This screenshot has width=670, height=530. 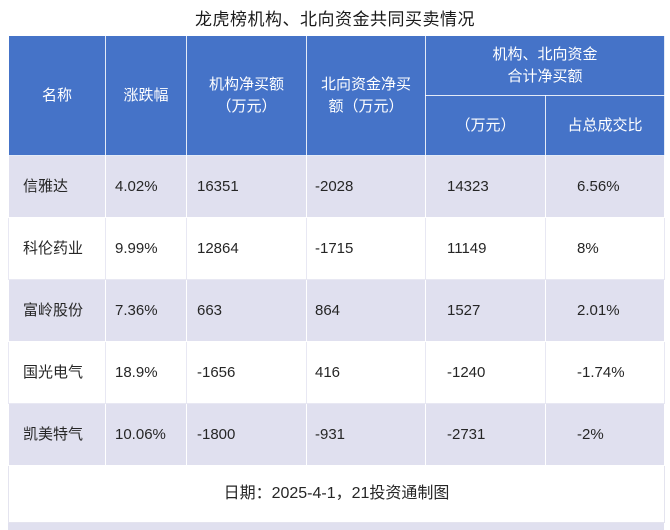 I want to click on cell-combined-net: 14323, so click(x=485, y=186).